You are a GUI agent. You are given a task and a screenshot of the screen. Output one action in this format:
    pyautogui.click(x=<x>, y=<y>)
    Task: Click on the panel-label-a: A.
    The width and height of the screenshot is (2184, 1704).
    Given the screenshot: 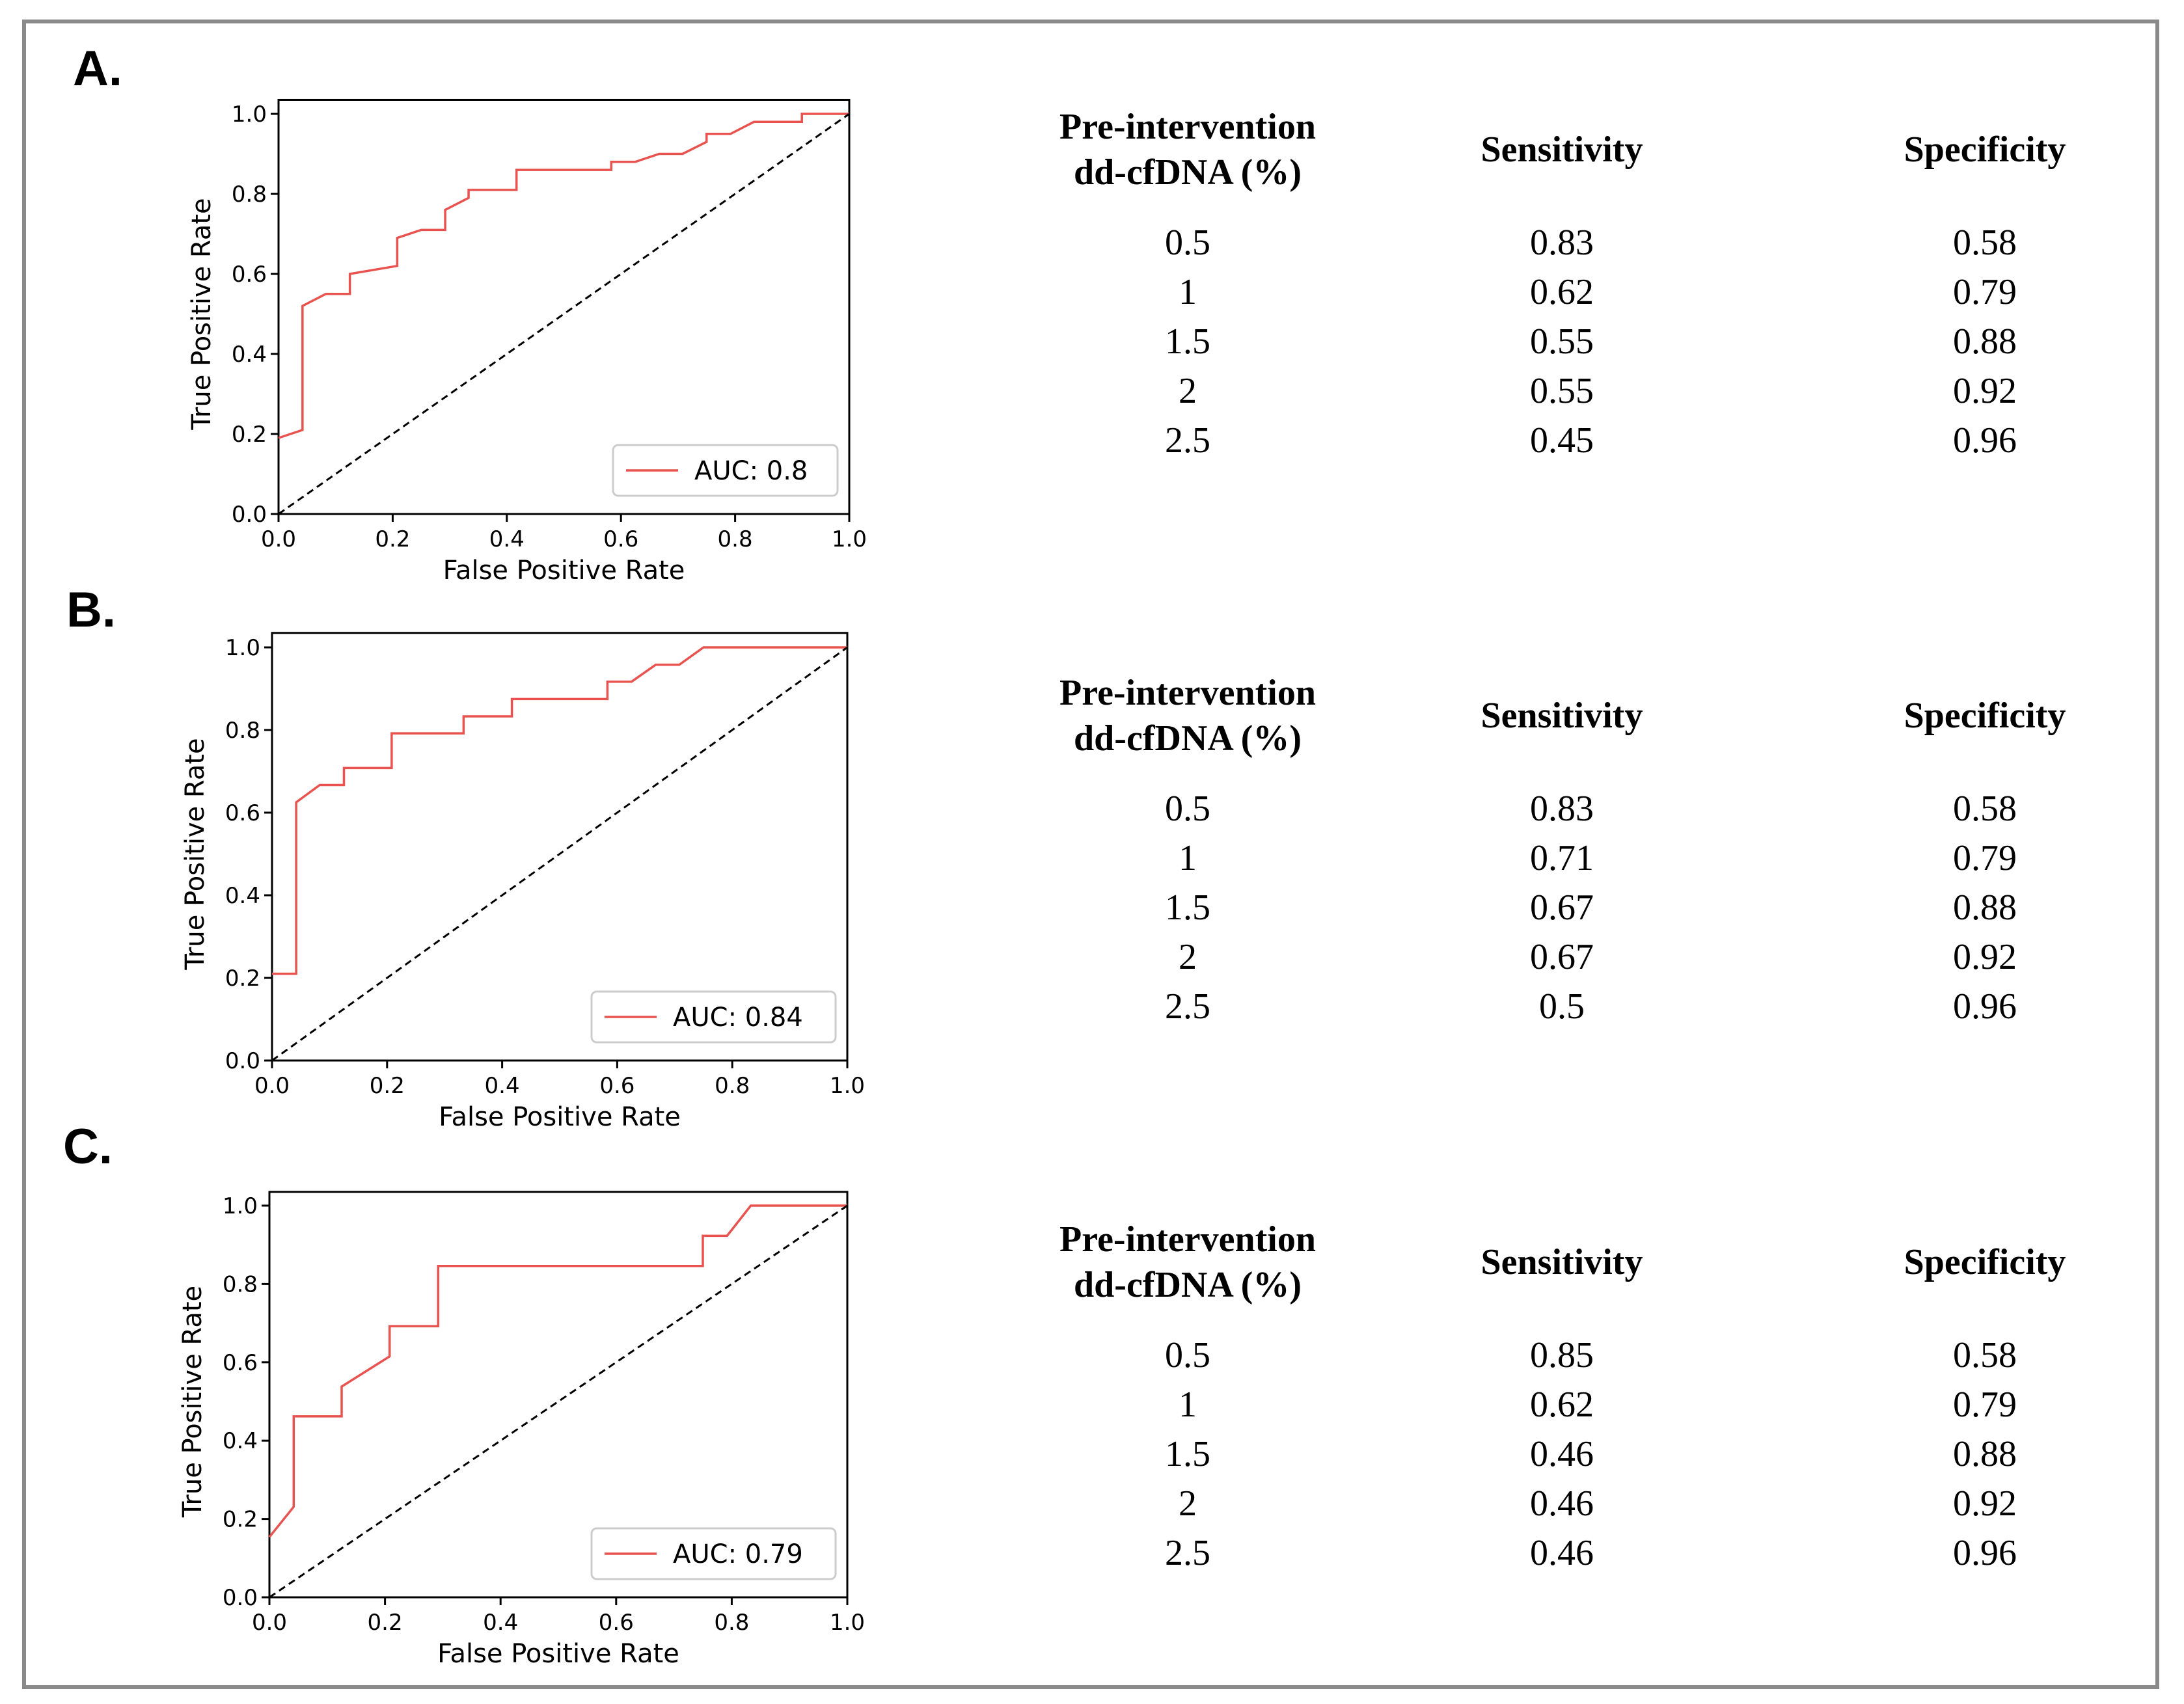 What is the action you would take?
    pyautogui.click(x=98, y=68)
    